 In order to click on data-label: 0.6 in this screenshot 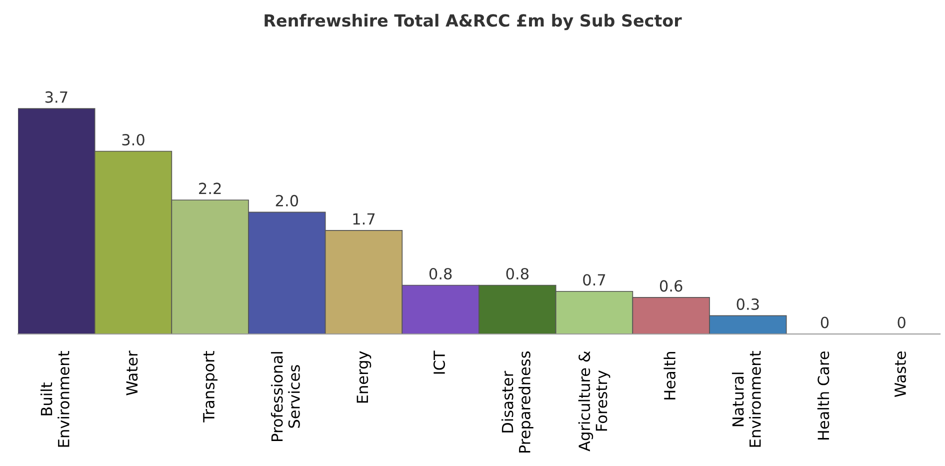, I will do `click(671, 286)`.